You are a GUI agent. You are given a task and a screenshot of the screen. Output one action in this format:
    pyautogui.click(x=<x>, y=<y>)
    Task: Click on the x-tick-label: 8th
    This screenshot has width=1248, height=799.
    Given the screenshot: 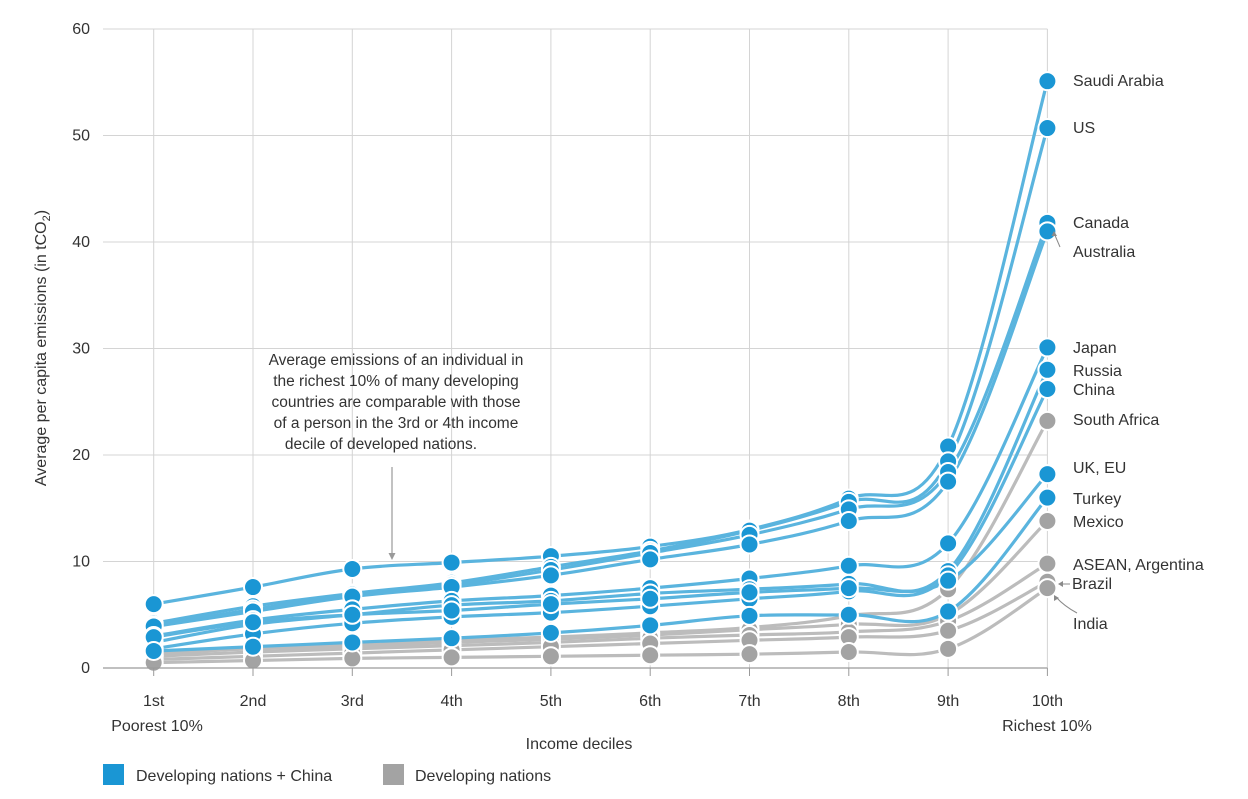 What is the action you would take?
    pyautogui.click(x=849, y=701)
    